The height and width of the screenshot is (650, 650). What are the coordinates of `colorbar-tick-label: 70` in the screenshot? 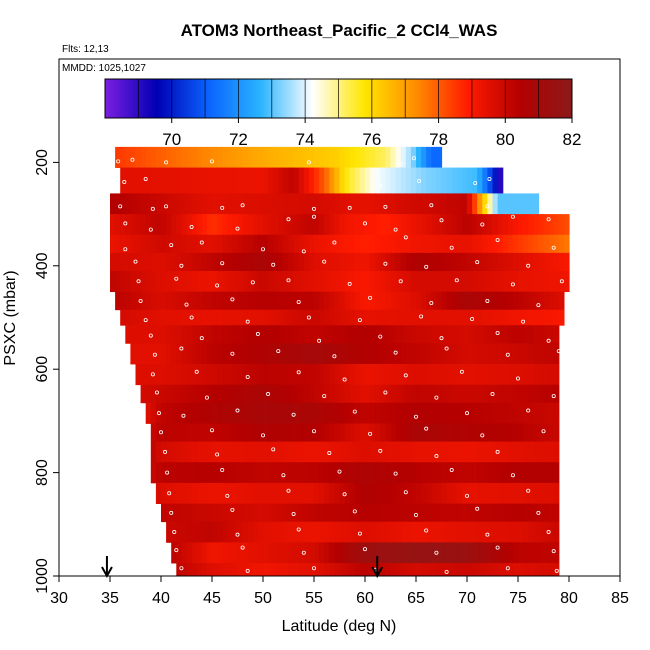 It's located at (171, 139).